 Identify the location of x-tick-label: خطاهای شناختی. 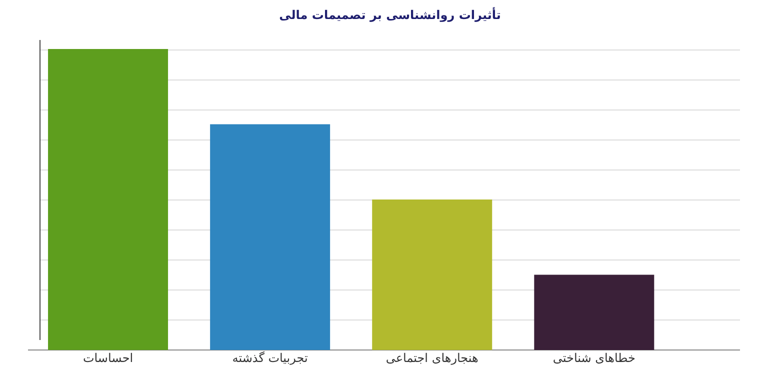
(594, 358).